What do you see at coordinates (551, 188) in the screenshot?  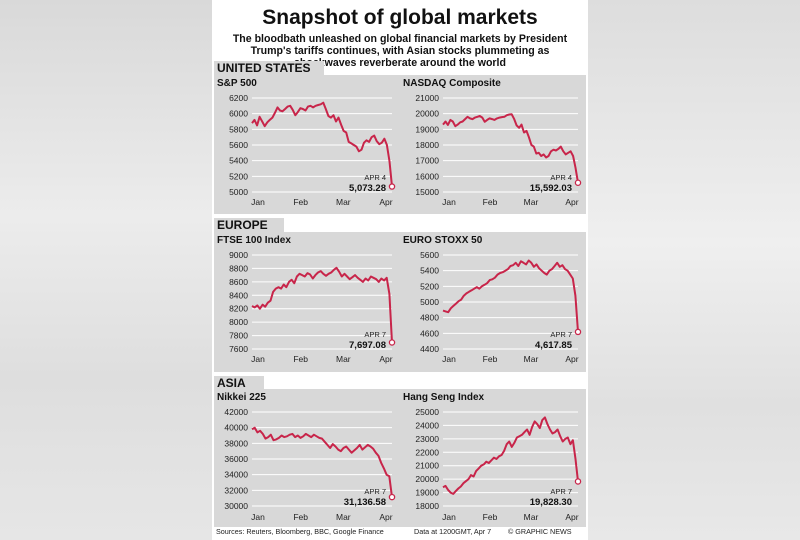 I see `end-value-label: 15,592.03` at bounding box center [551, 188].